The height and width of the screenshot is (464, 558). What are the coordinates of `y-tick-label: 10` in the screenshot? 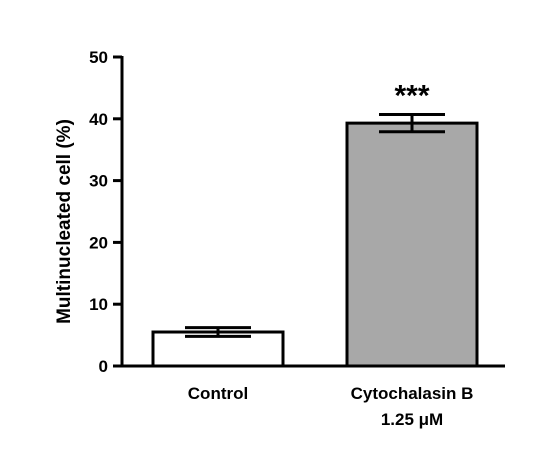 It's located at (98, 304).